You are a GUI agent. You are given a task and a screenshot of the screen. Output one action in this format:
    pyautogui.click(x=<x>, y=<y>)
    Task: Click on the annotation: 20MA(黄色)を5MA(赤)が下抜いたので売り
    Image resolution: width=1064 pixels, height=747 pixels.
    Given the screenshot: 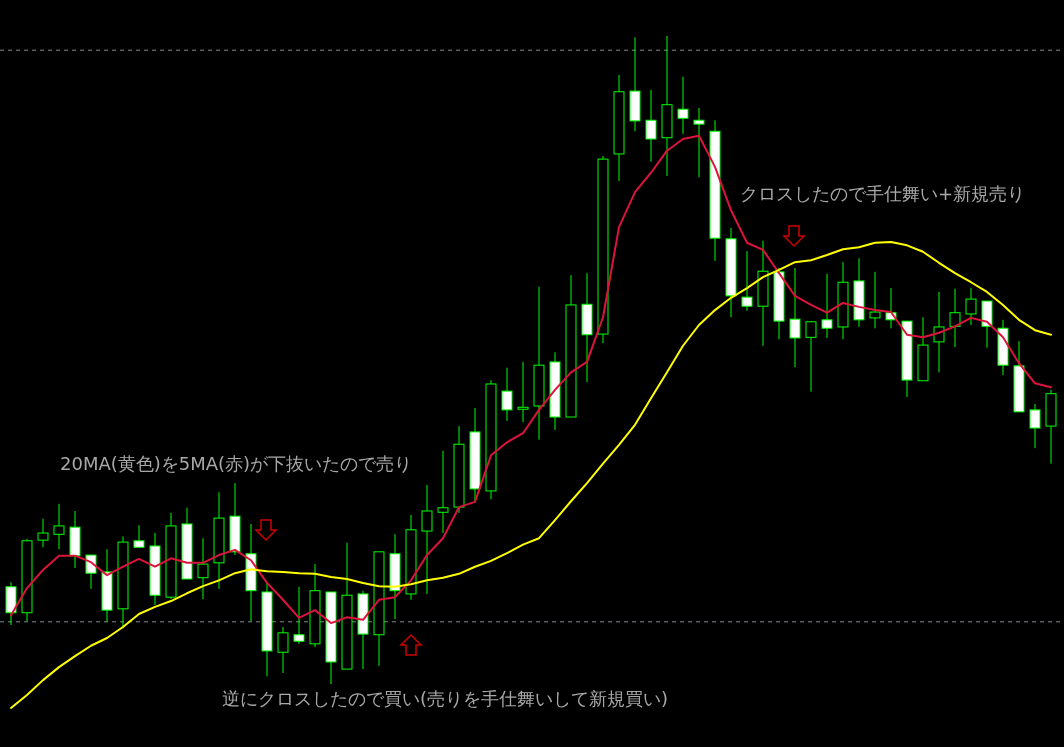 What is the action you would take?
    pyautogui.click(x=236, y=463)
    